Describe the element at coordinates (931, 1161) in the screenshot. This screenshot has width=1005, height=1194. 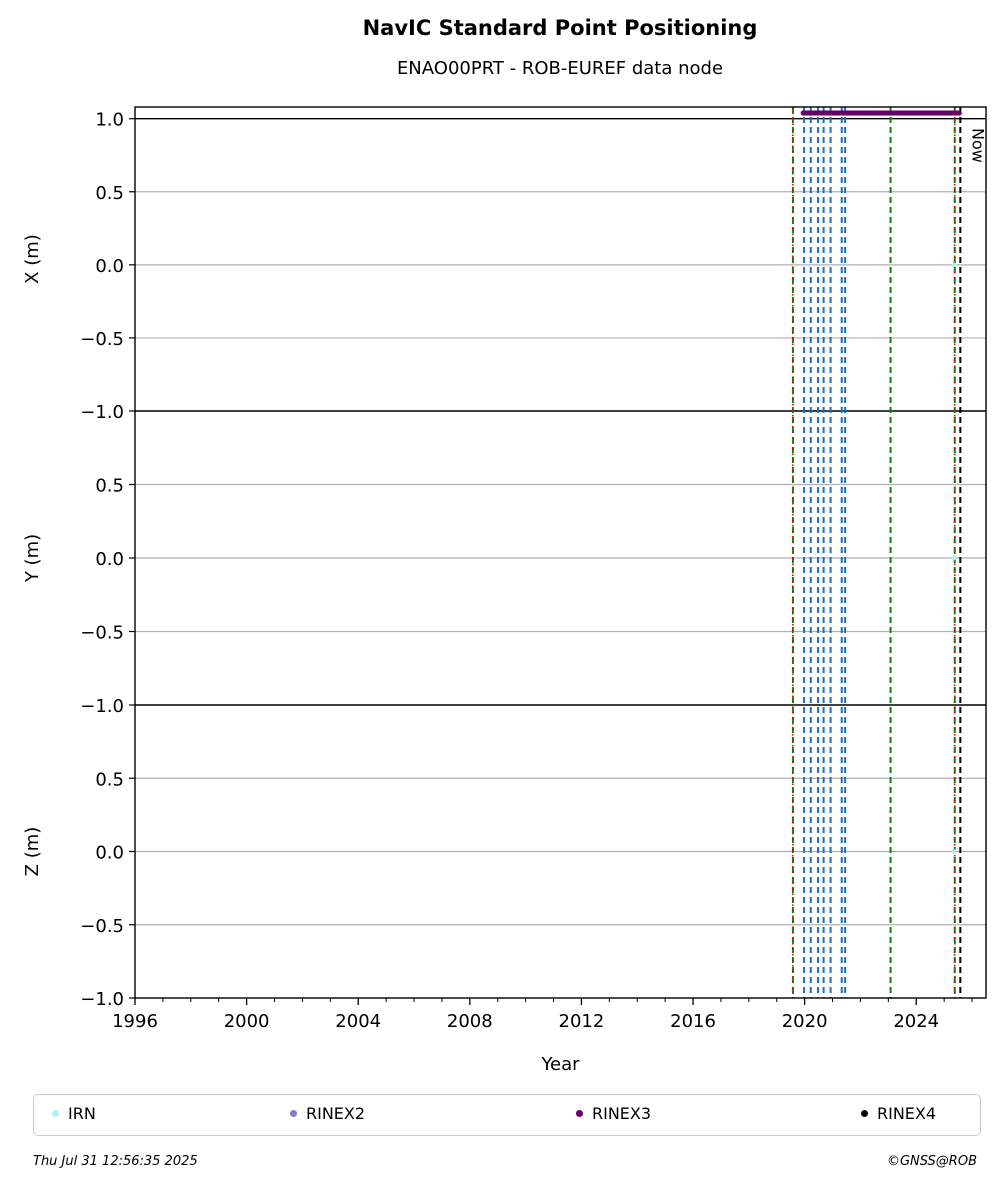
I see `footer-copyright: ©GNSS@ROB` at that location.